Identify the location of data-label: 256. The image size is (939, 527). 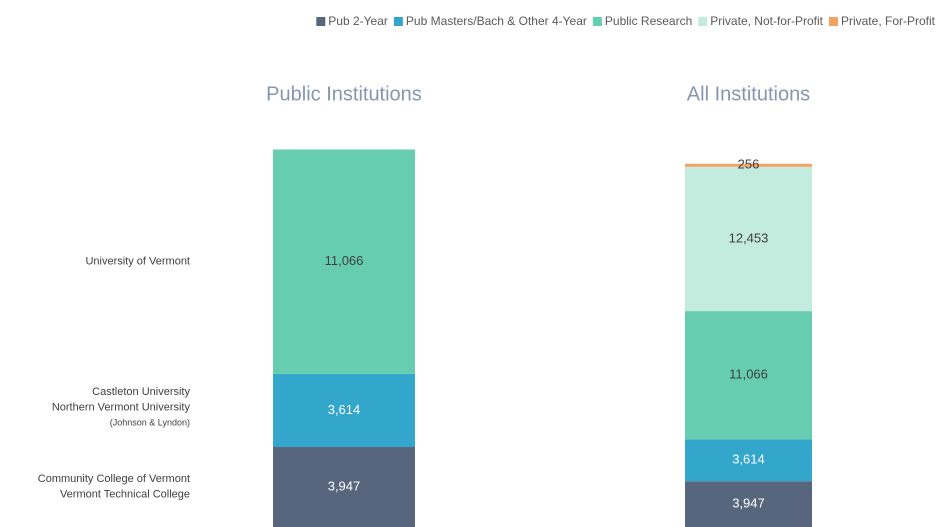
(749, 164).